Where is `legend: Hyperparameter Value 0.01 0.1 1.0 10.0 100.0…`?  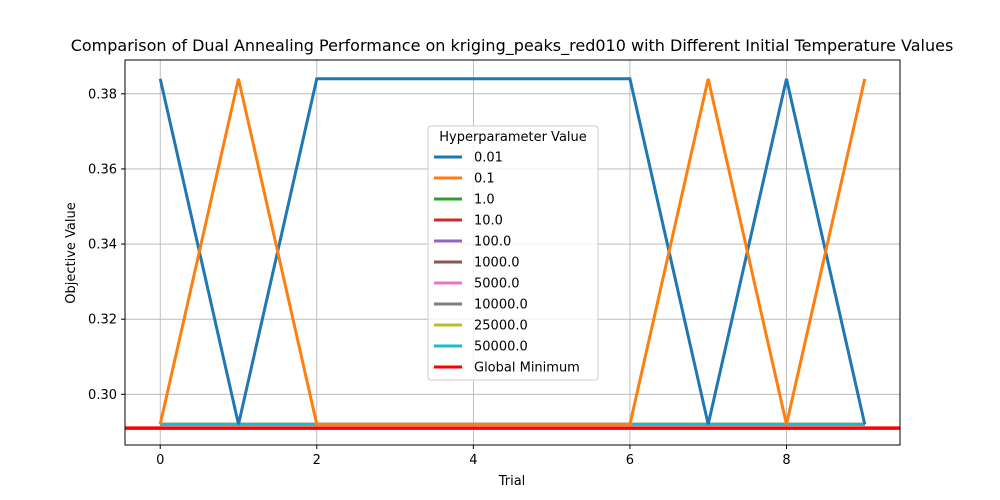
legend: Hyperparameter Value 0.01 0.1 1.0 10.0 100.0… is located at coordinates (513, 253).